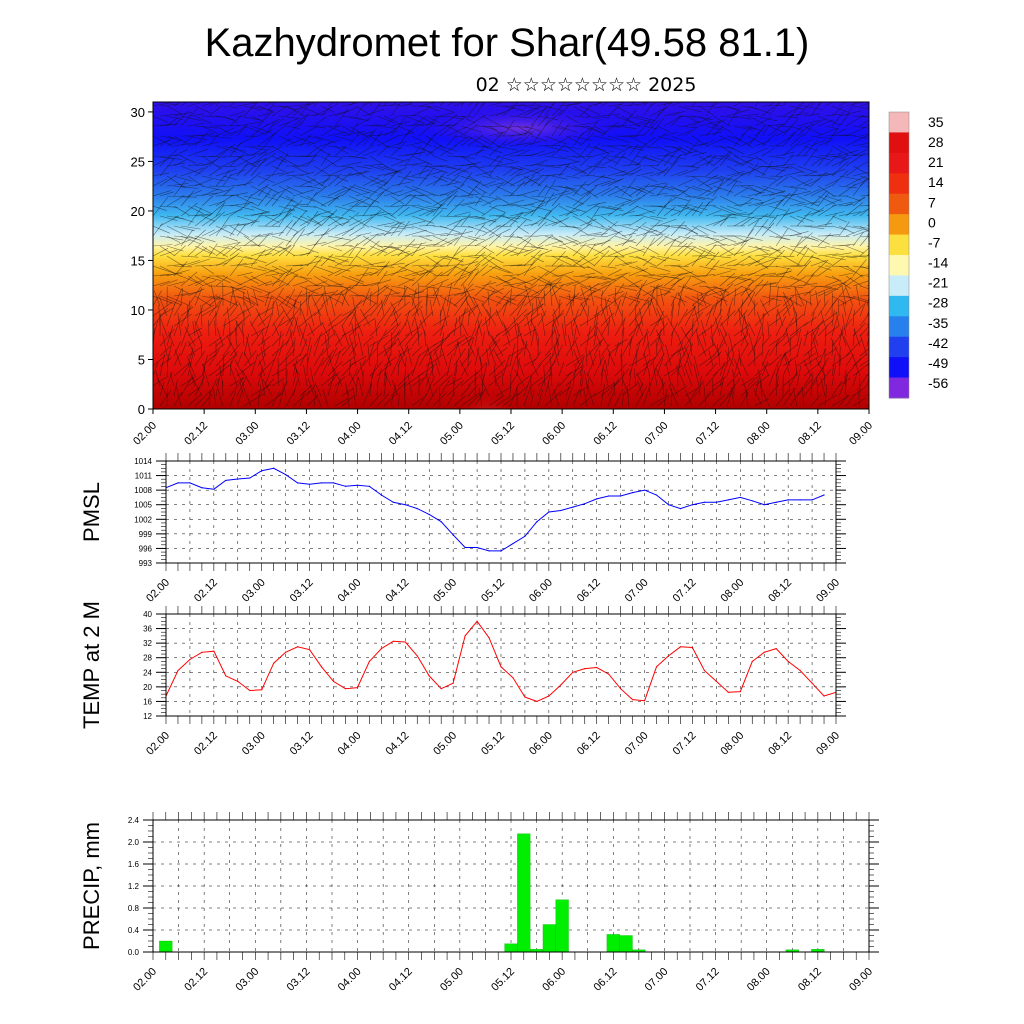 Image resolution: width=1024 pixels, height=1024 pixels. What do you see at coordinates (138, 211) in the screenshot?
I see `y-tick-label: 20` at bounding box center [138, 211].